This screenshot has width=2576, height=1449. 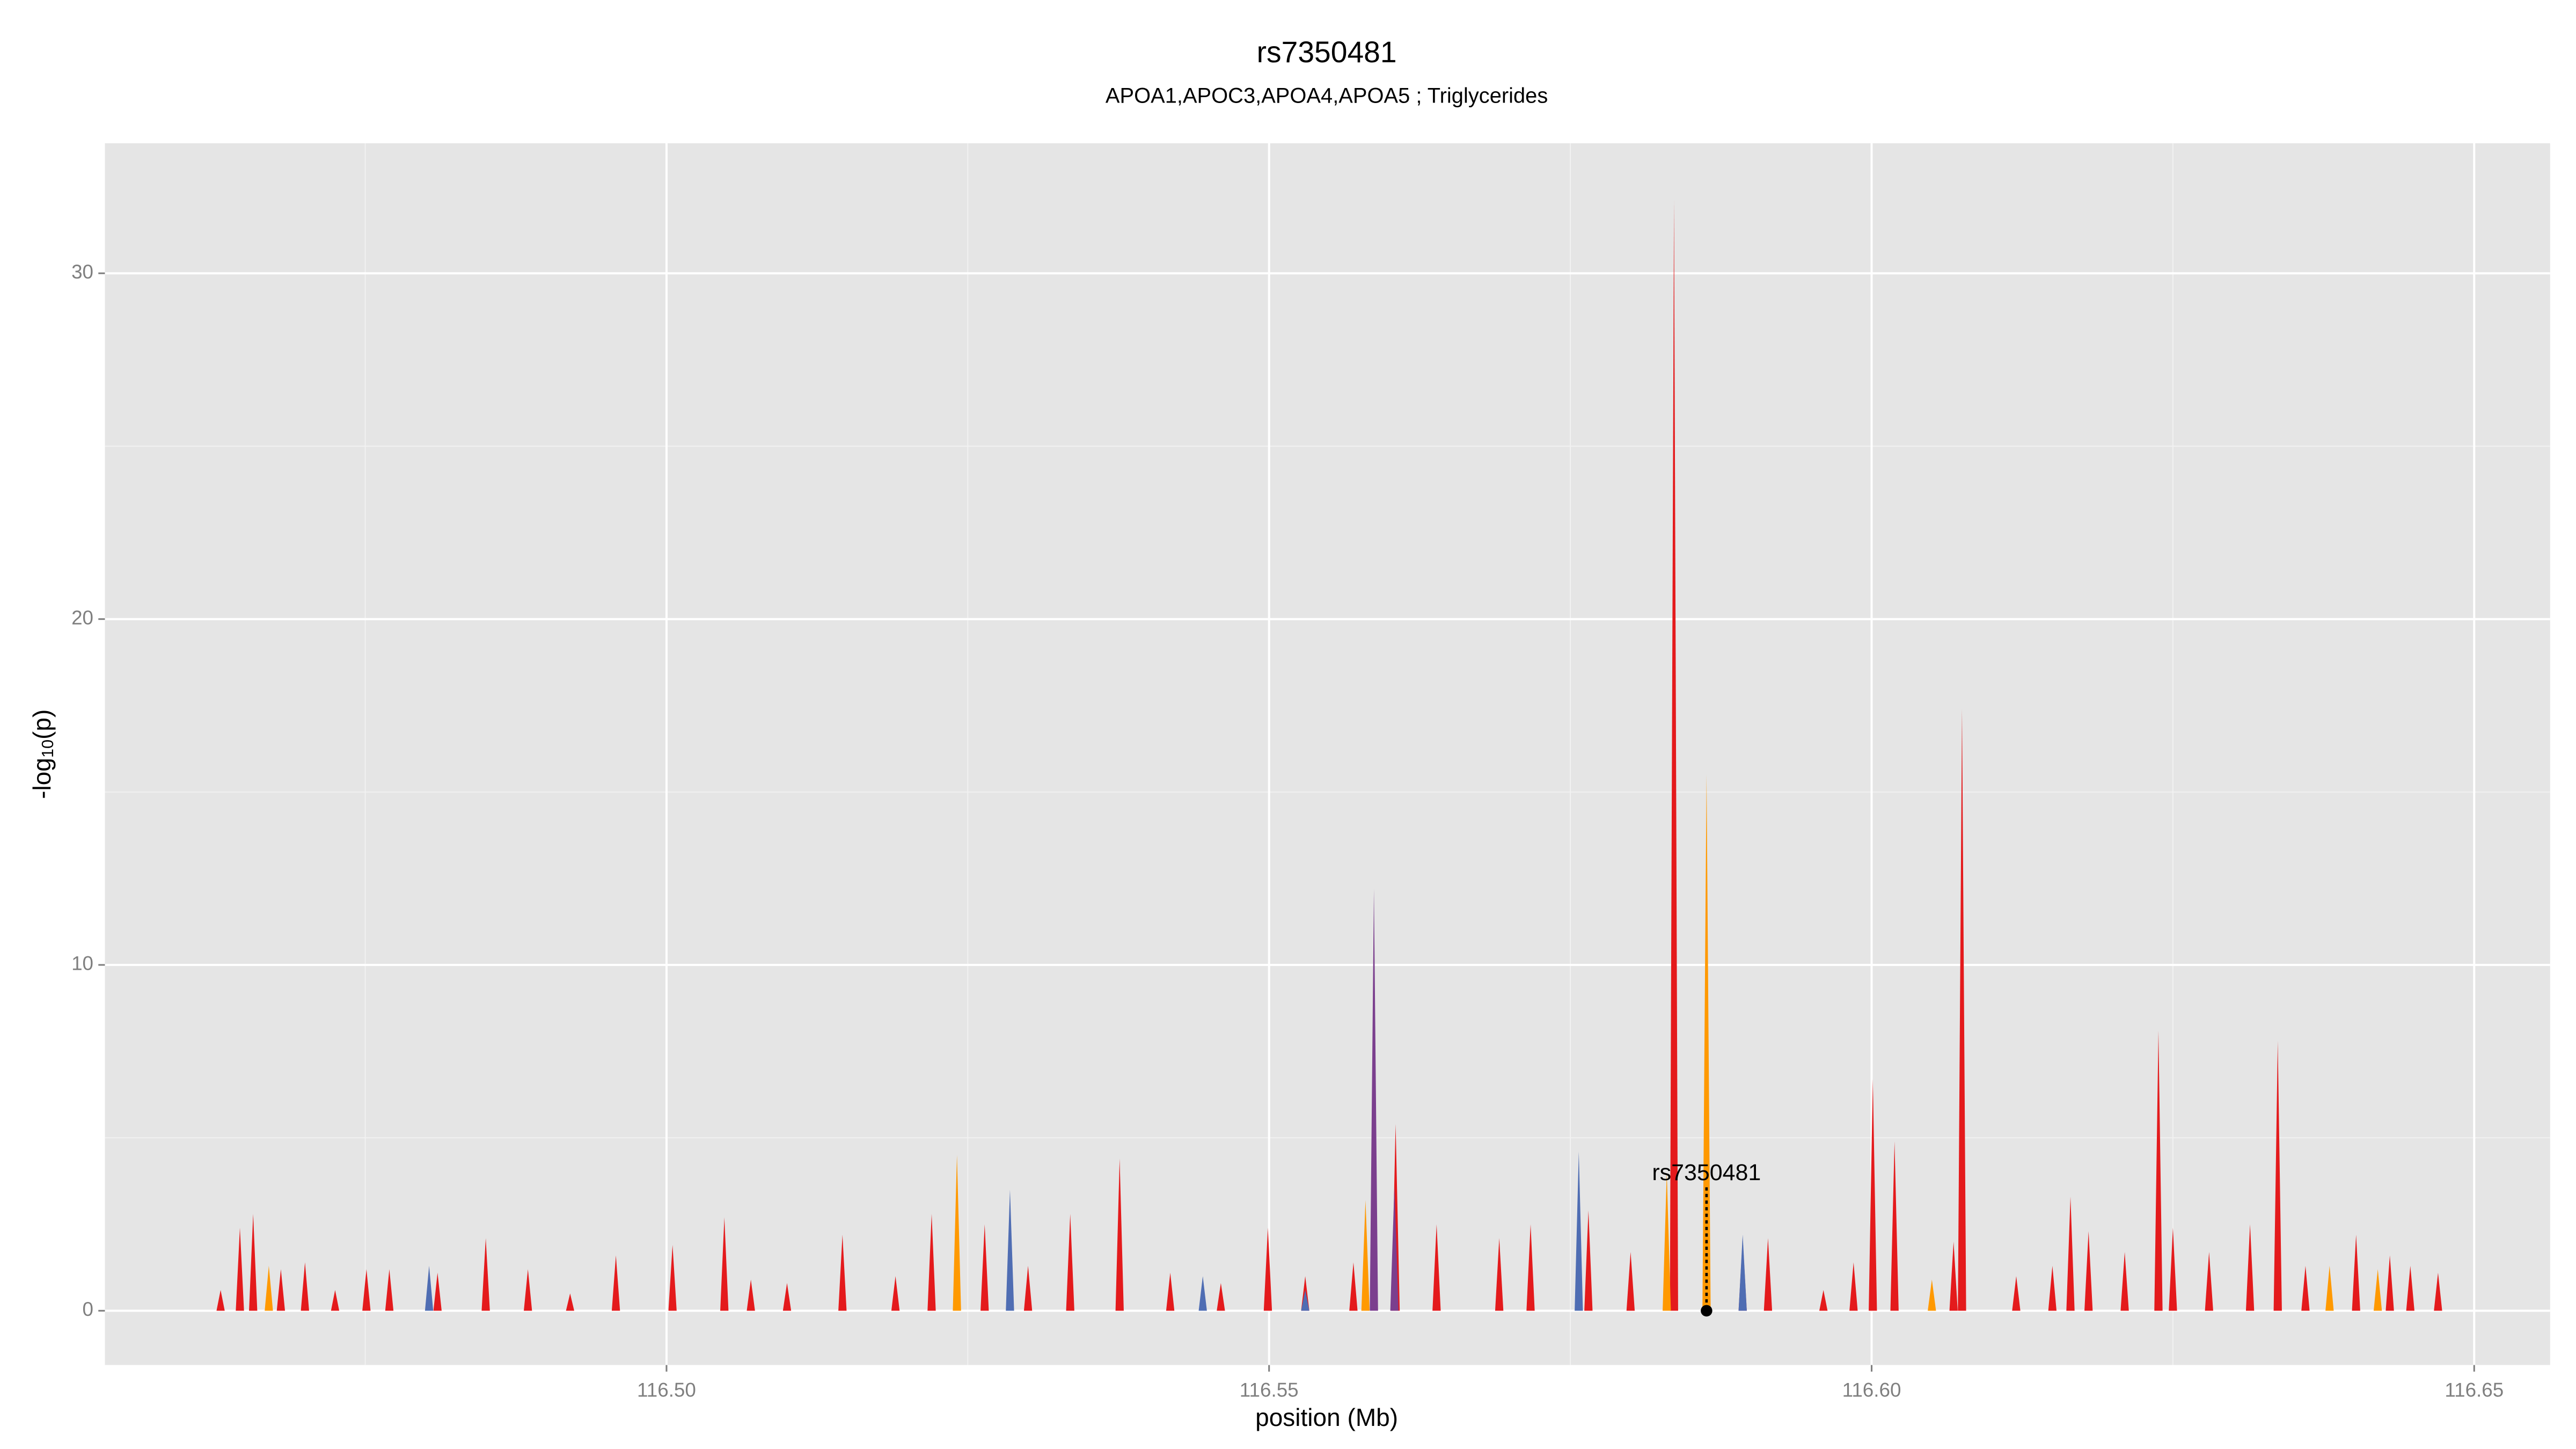 What do you see at coordinates (42, 778) in the screenshot?
I see `y-label-main: -log` at bounding box center [42, 778].